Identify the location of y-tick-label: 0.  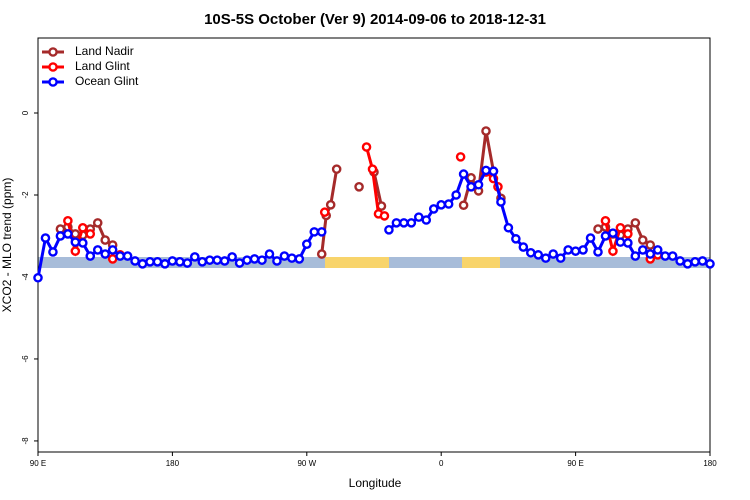
(25, 112).